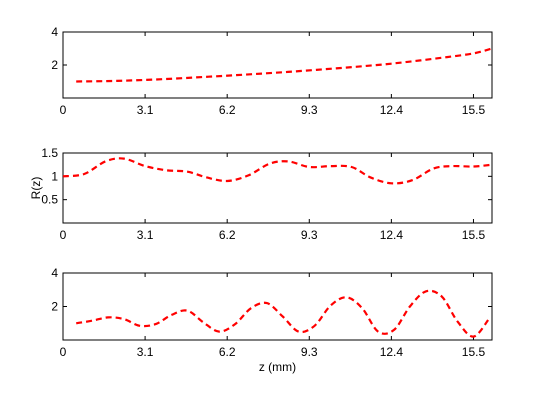 The width and height of the screenshot is (545, 407). I want to click on y-tick-label: 1, so click(54, 176).